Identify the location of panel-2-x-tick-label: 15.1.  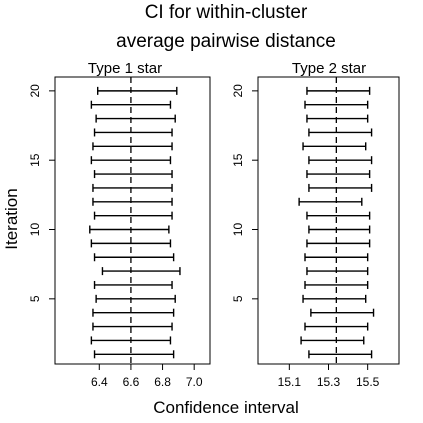
(290, 382).